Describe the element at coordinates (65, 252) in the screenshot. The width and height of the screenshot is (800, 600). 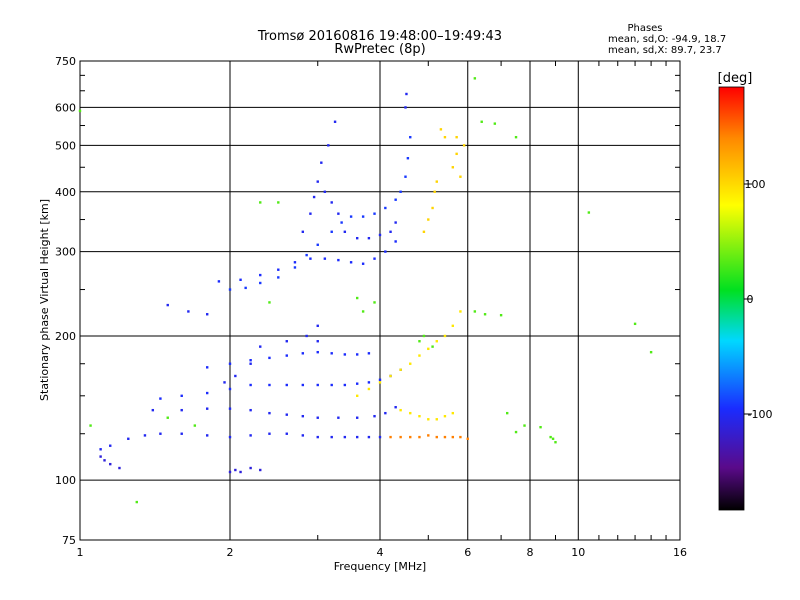
I see `y-tick-label: 300` at that location.